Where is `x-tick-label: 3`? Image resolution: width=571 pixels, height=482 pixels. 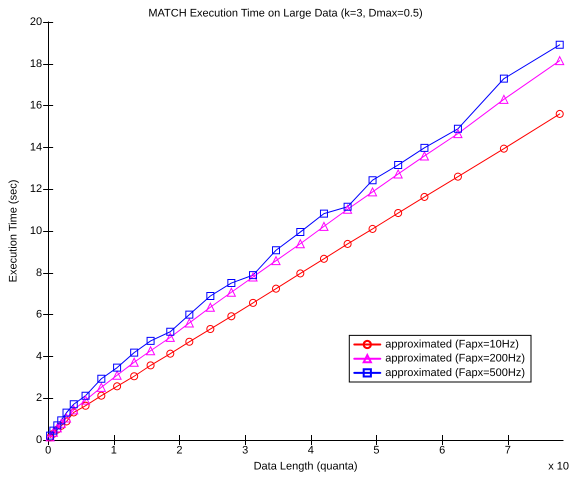
x-tick-label: 3 is located at coordinates (245, 450).